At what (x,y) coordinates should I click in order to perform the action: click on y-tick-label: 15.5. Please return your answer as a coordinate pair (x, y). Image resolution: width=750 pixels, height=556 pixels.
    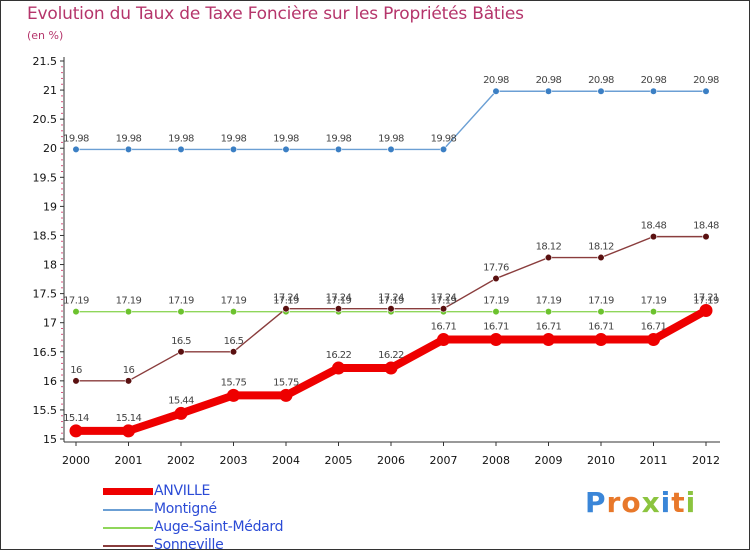
    Looking at the image, I should click on (45, 410).